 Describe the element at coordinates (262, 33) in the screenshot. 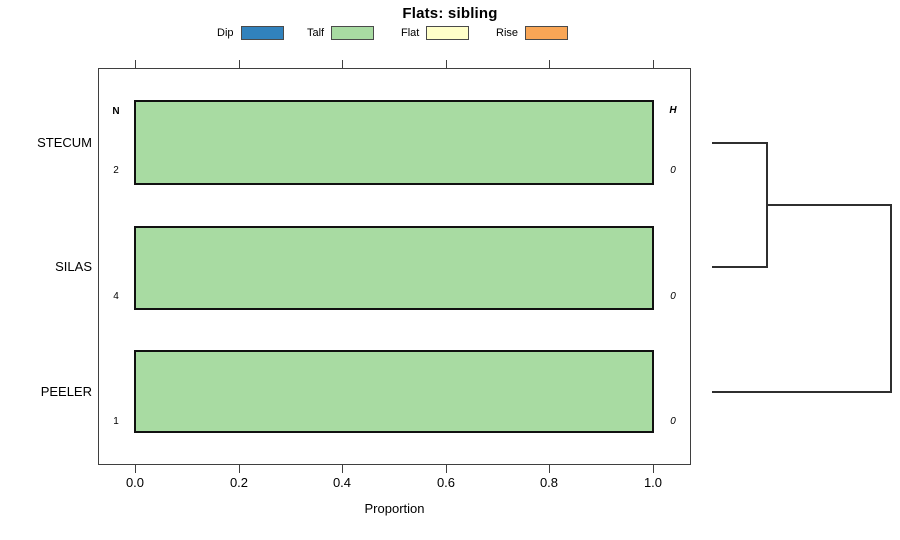

I see `legend-swatch-dip` at that location.